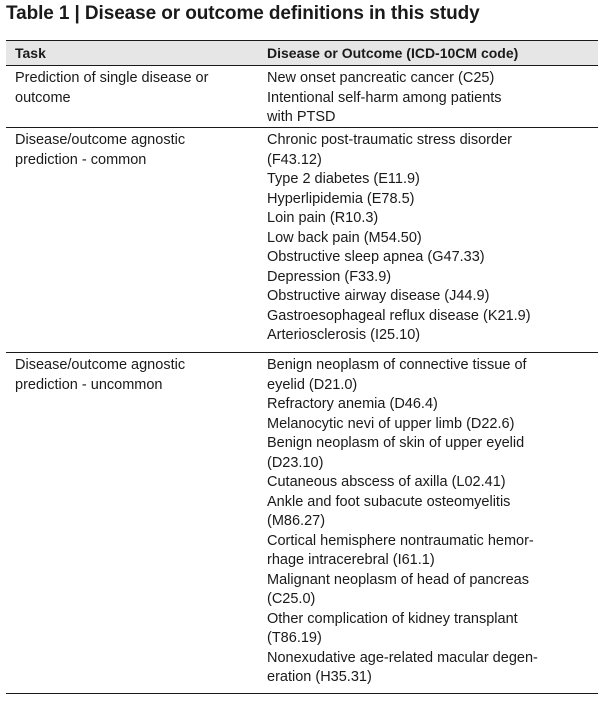 Image resolution: width=604 pixels, height=704 pixels. Describe the element at coordinates (396, 443) in the screenshot. I see `disease-line: Benign neoplasm of skin of upper eyelid` at that location.